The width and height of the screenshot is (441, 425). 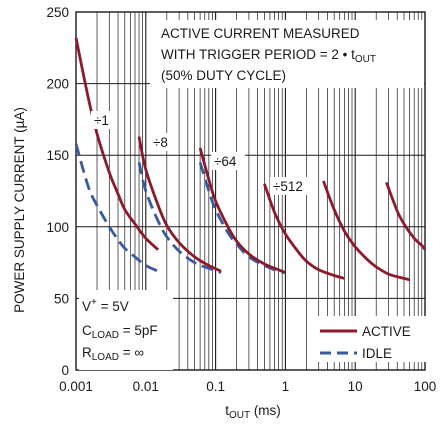 What do you see at coordinates (406, 216) in the screenshot?
I see `series-line-active-div32768` at bounding box center [406, 216].